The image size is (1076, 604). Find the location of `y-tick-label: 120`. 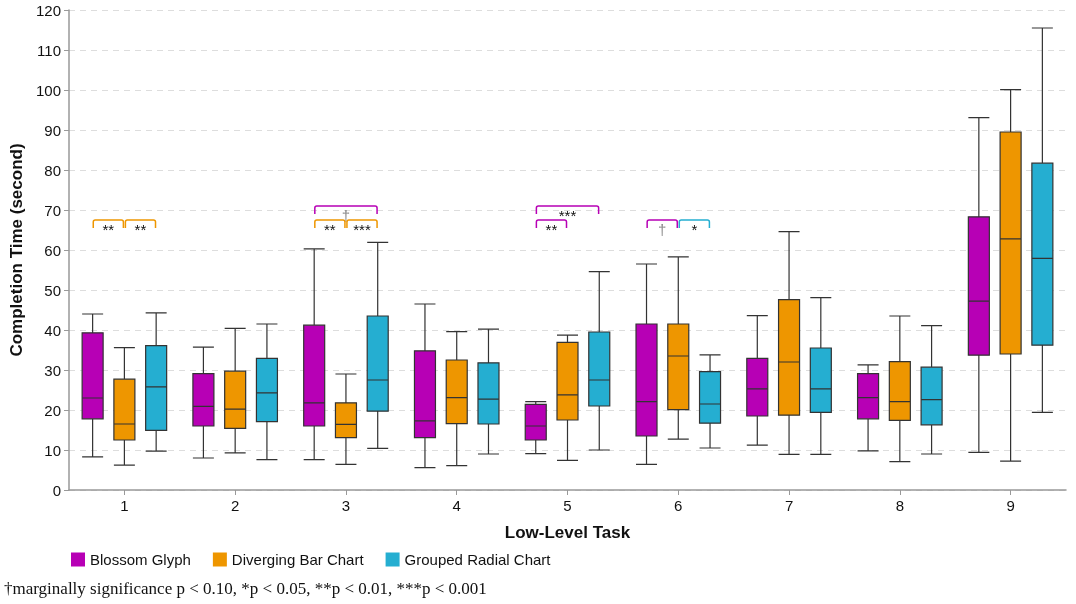

y-tick-label: 120 is located at coordinates (48, 10).